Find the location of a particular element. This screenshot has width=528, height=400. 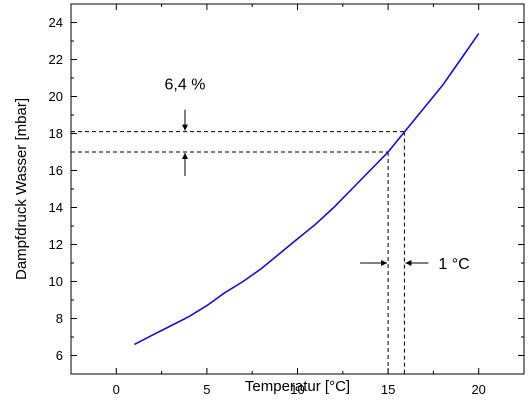

percent-annotation: 6,4 % is located at coordinates (185, 85).